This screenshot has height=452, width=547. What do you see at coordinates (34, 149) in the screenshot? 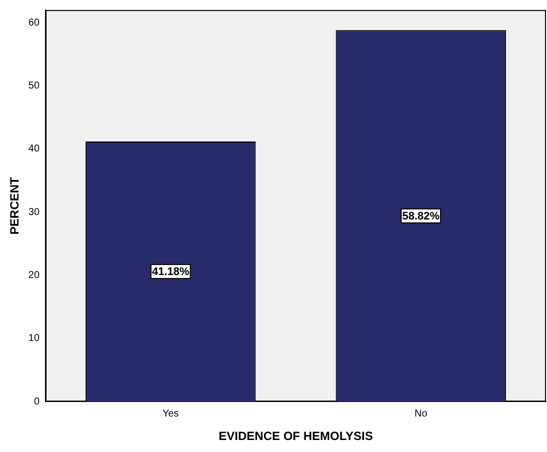
I see `y-tick-label: 40` at bounding box center [34, 149].